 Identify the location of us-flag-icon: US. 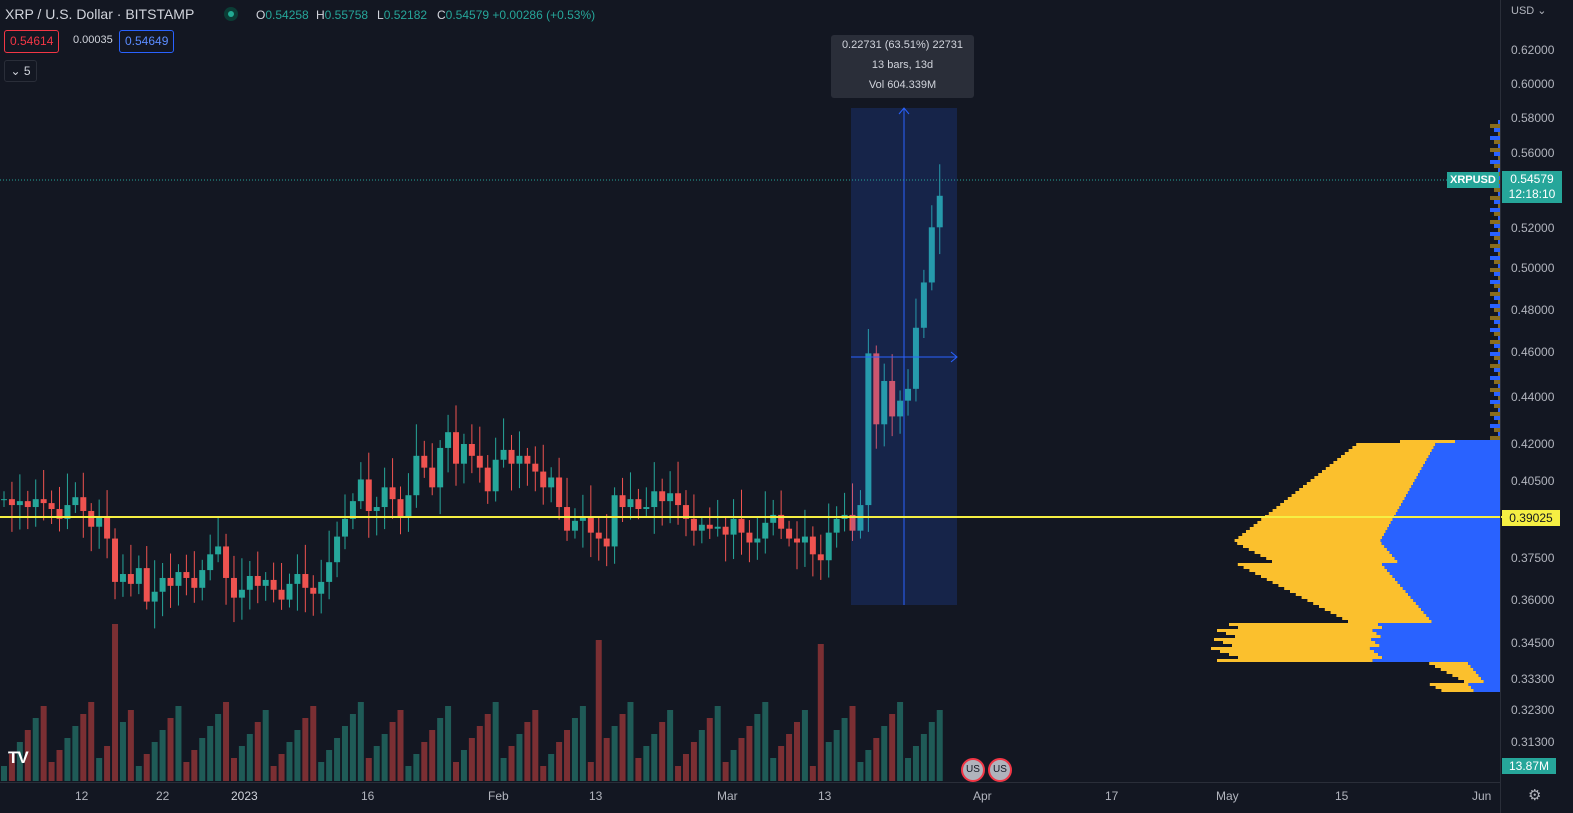
(973, 770).